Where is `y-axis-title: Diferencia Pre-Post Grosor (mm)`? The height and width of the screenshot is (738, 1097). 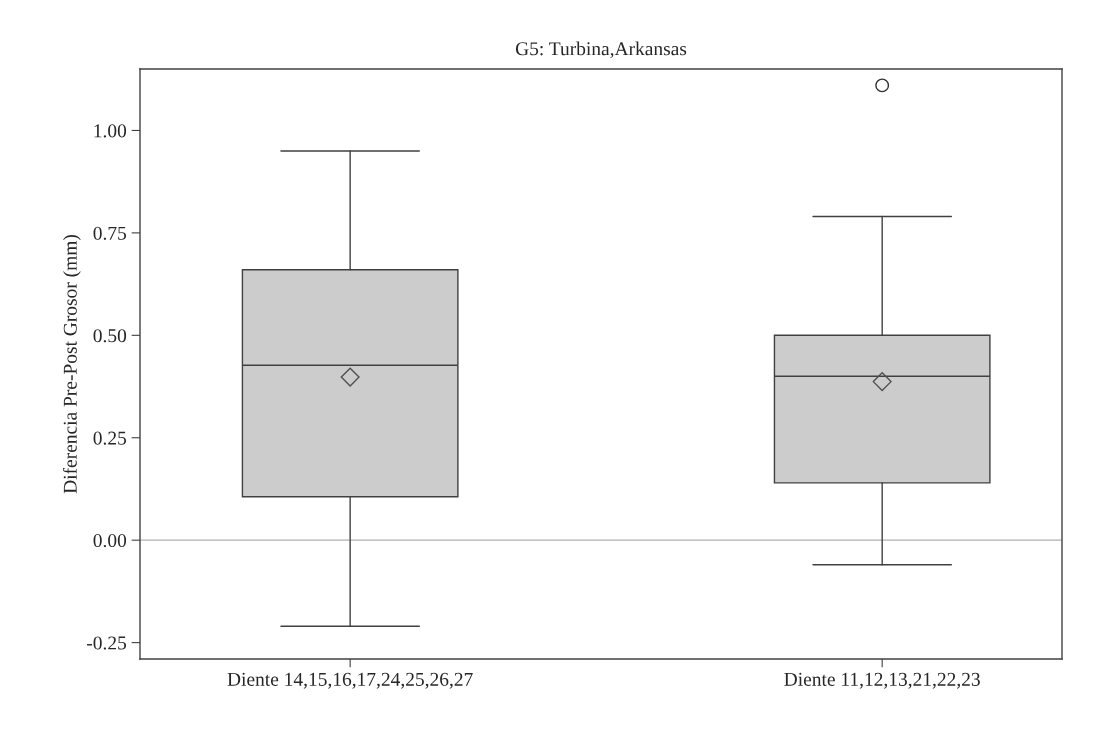
y-axis-title: Diferencia Pre-Post Grosor (mm) is located at coordinates (71, 364).